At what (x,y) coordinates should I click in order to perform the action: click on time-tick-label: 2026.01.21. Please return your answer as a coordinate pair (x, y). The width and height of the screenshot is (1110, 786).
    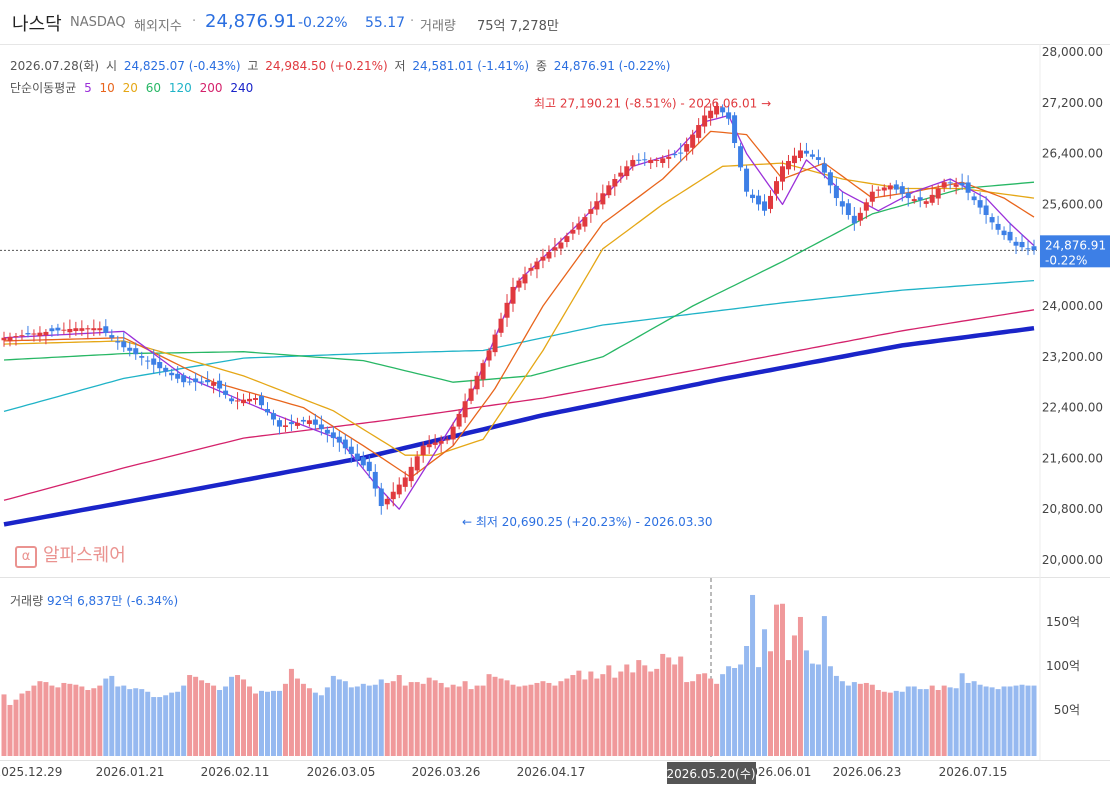
    Looking at the image, I should click on (130, 772).